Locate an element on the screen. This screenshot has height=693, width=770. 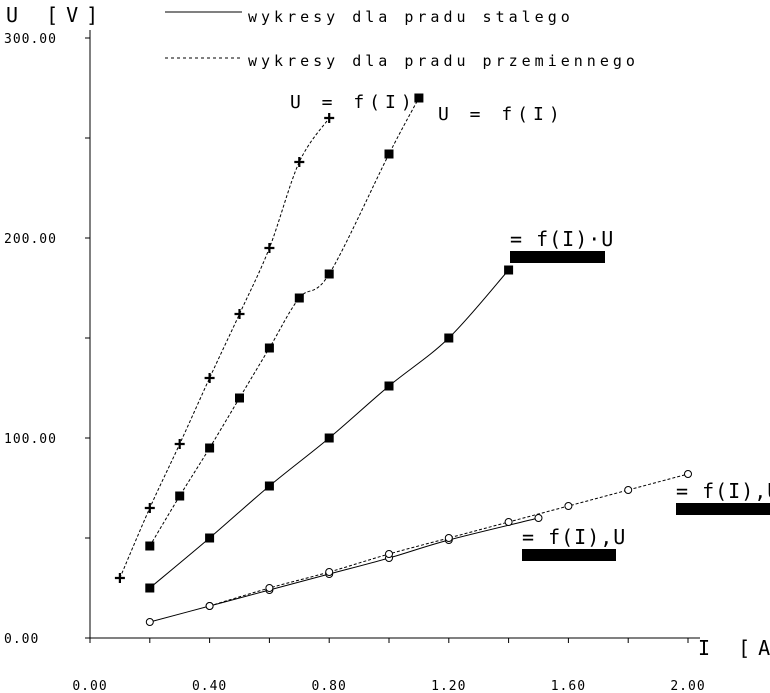
annotation-f-i-u-1: = f(I)·U is located at coordinates (562, 239).